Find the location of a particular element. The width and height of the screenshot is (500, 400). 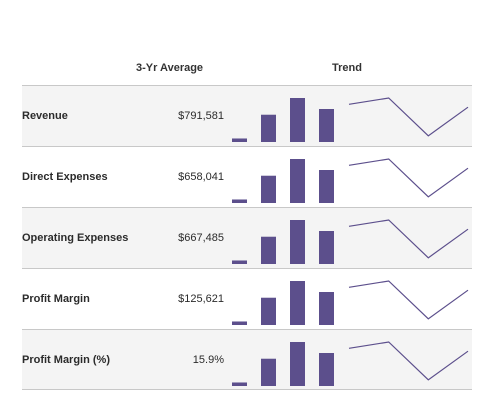

row-average-value: $791,581 is located at coordinates (201, 116).